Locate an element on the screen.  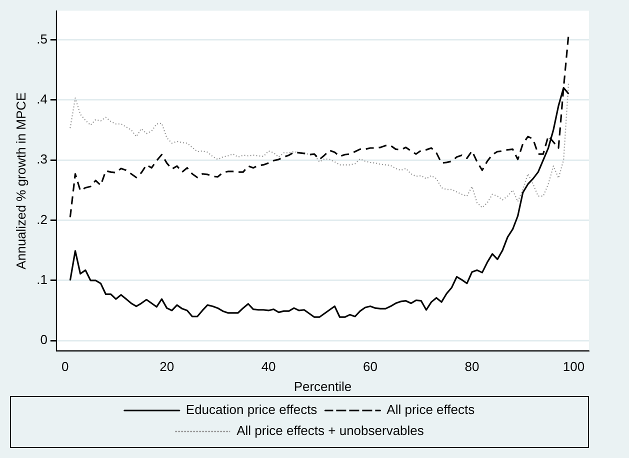
legend-label: All price effects + unobservables is located at coordinates (330, 430).